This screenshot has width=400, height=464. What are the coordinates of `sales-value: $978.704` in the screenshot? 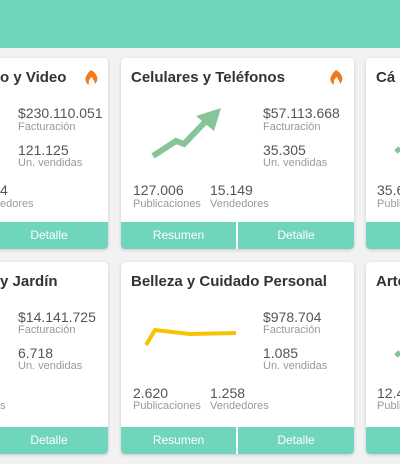 It's located at (292, 317).